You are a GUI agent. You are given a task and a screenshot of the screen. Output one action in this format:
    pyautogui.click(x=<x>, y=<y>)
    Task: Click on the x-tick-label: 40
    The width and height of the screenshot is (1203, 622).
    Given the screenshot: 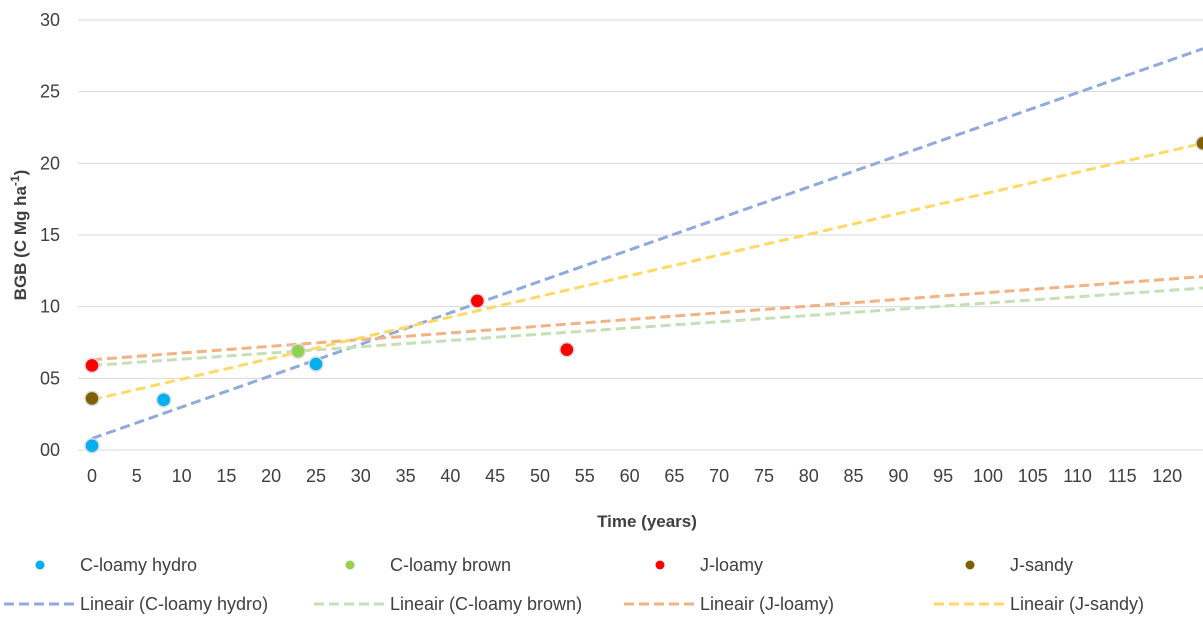 What is the action you would take?
    pyautogui.click(x=450, y=476)
    